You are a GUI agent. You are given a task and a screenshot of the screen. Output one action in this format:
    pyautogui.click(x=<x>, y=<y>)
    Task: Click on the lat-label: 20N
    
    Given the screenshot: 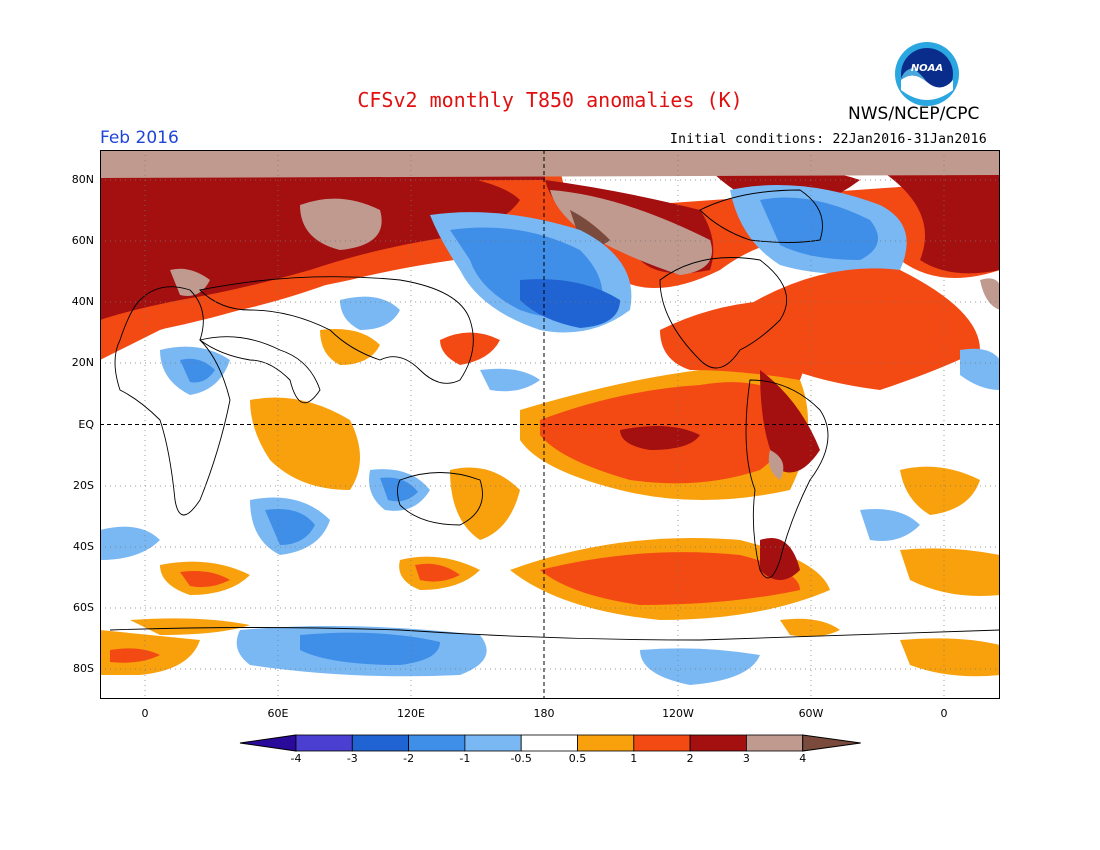 What is the action you would take?
    pyautogui.click(x=82, y=362)
    